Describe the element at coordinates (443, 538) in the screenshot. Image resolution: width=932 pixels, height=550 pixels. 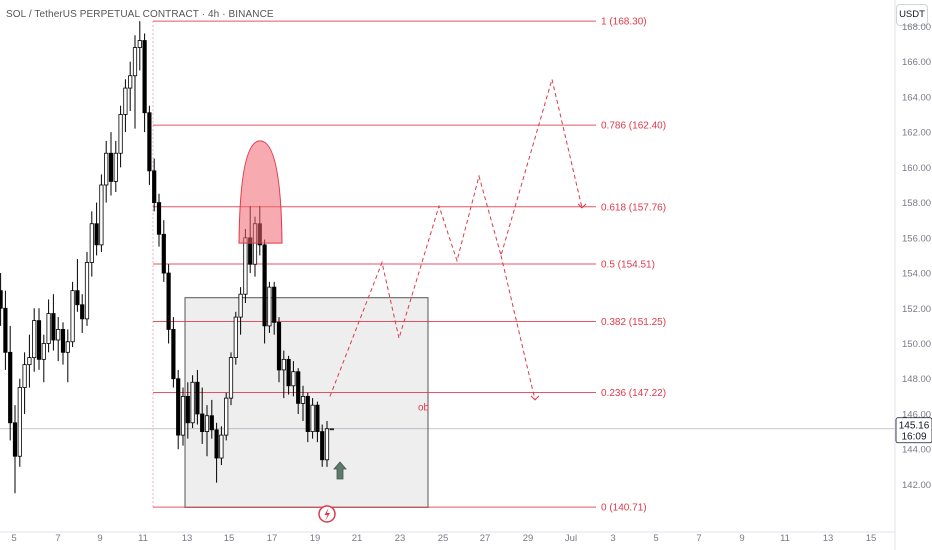
I see `x-tick-label: 25` at that location.